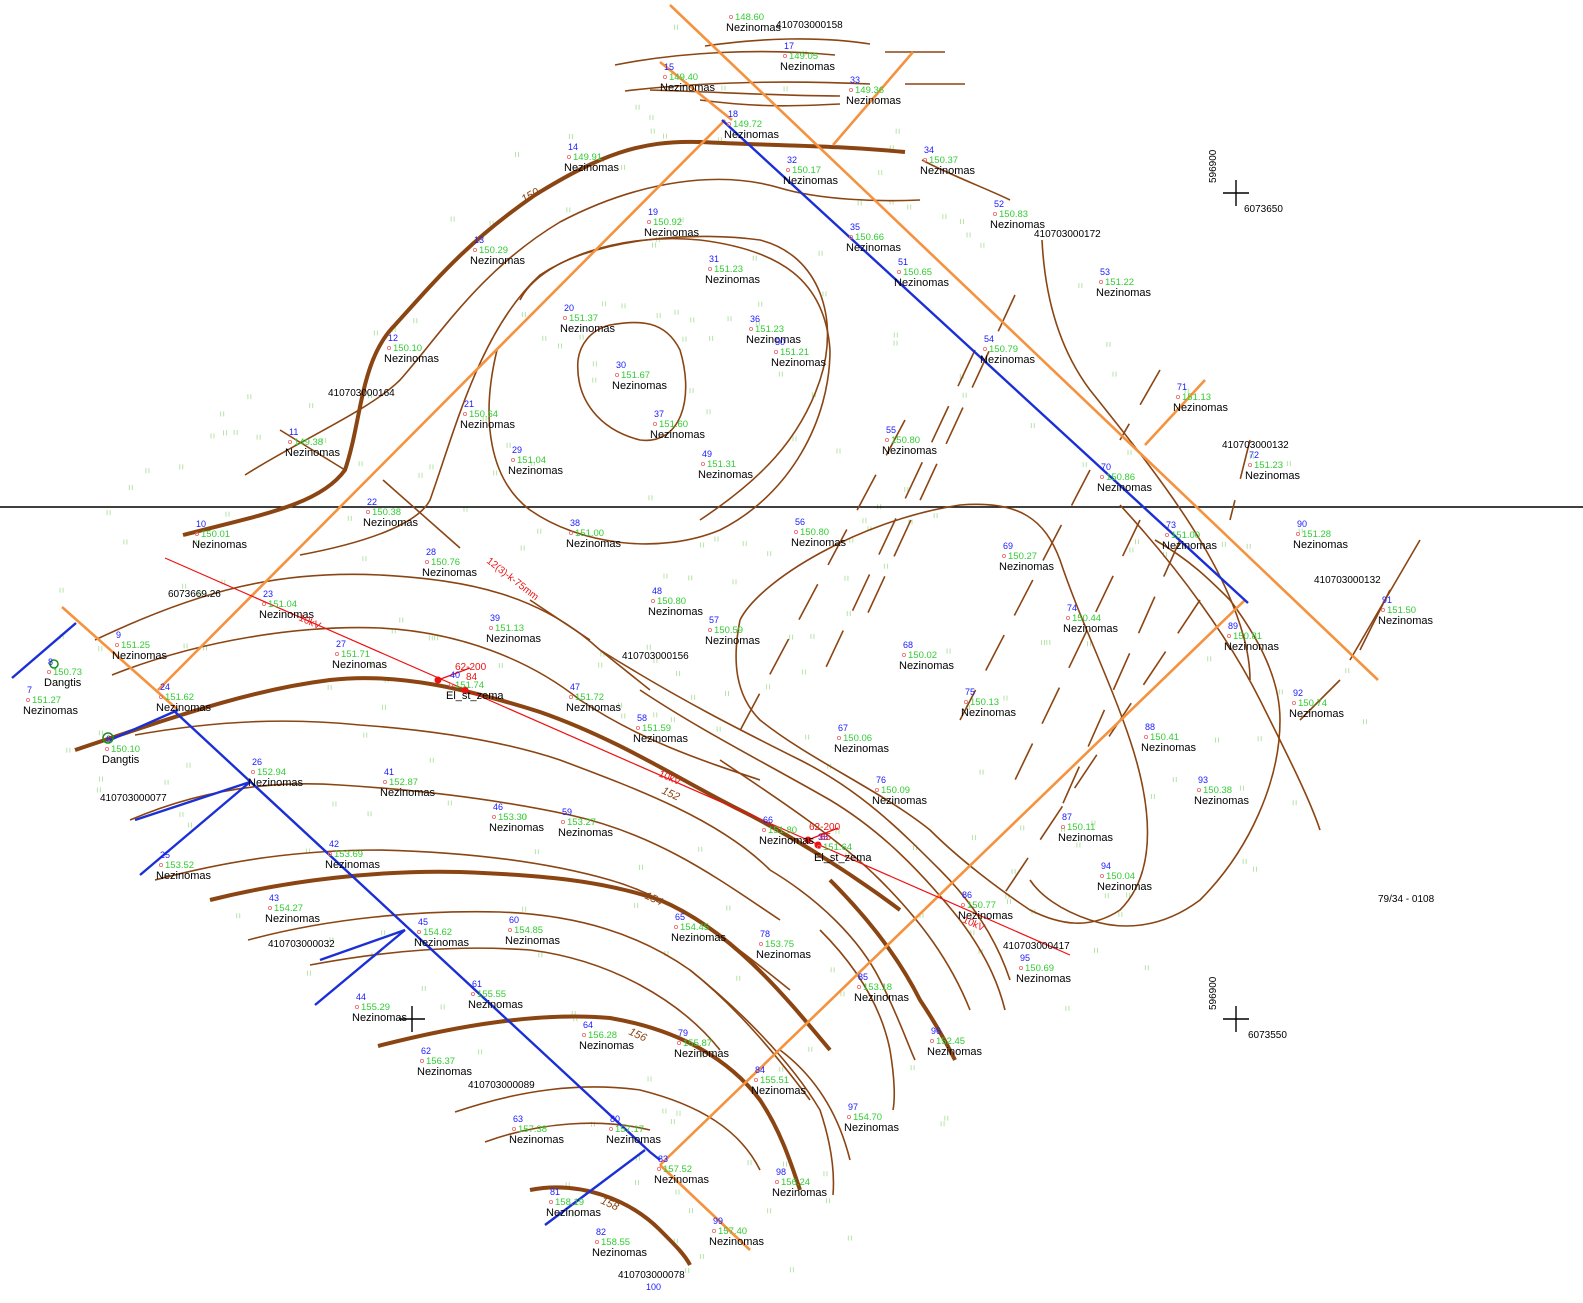 Image resolution: width=1583 pixels, height=1303 pixels. I want to click on point-number: 46, so click(498, 807).